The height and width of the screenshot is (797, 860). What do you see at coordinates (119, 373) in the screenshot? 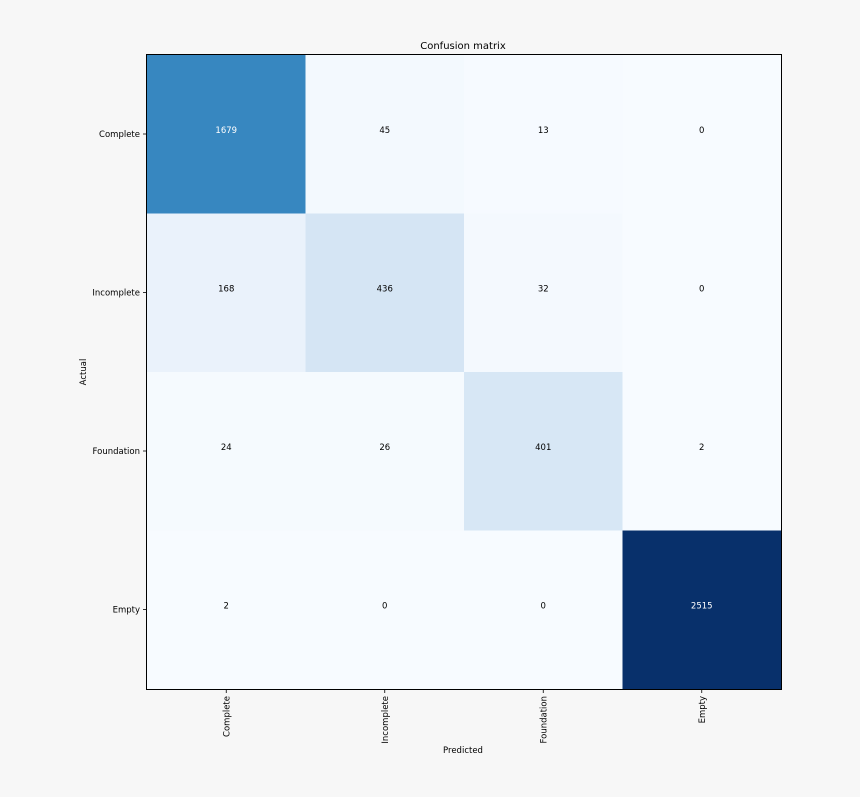
I see `y-axis-ticks: Complete Incomplete Foundation Empty` at bounding box center [119, 373].